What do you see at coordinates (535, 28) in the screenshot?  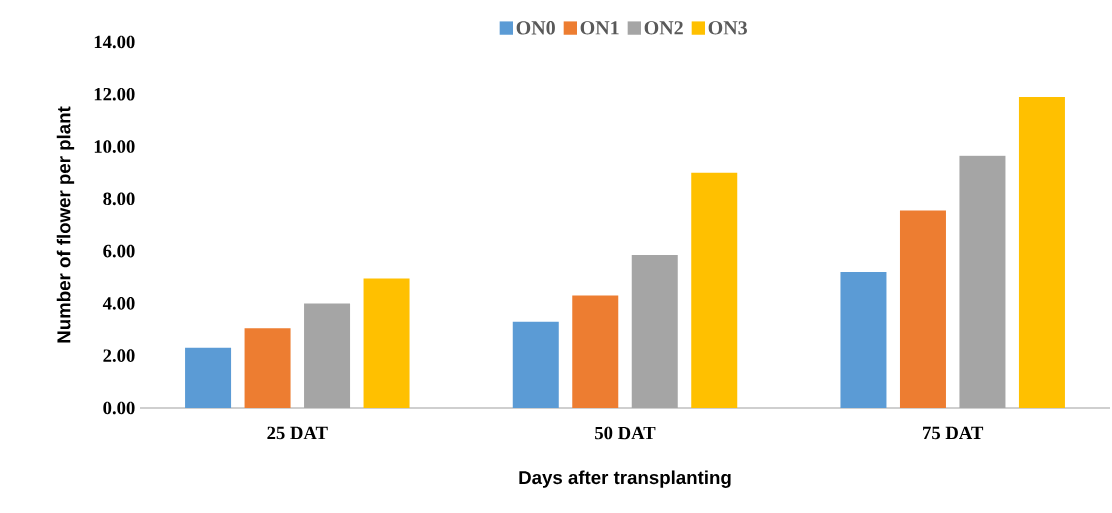 I see `legend-label: ON0` at bounding box center [535, 28].